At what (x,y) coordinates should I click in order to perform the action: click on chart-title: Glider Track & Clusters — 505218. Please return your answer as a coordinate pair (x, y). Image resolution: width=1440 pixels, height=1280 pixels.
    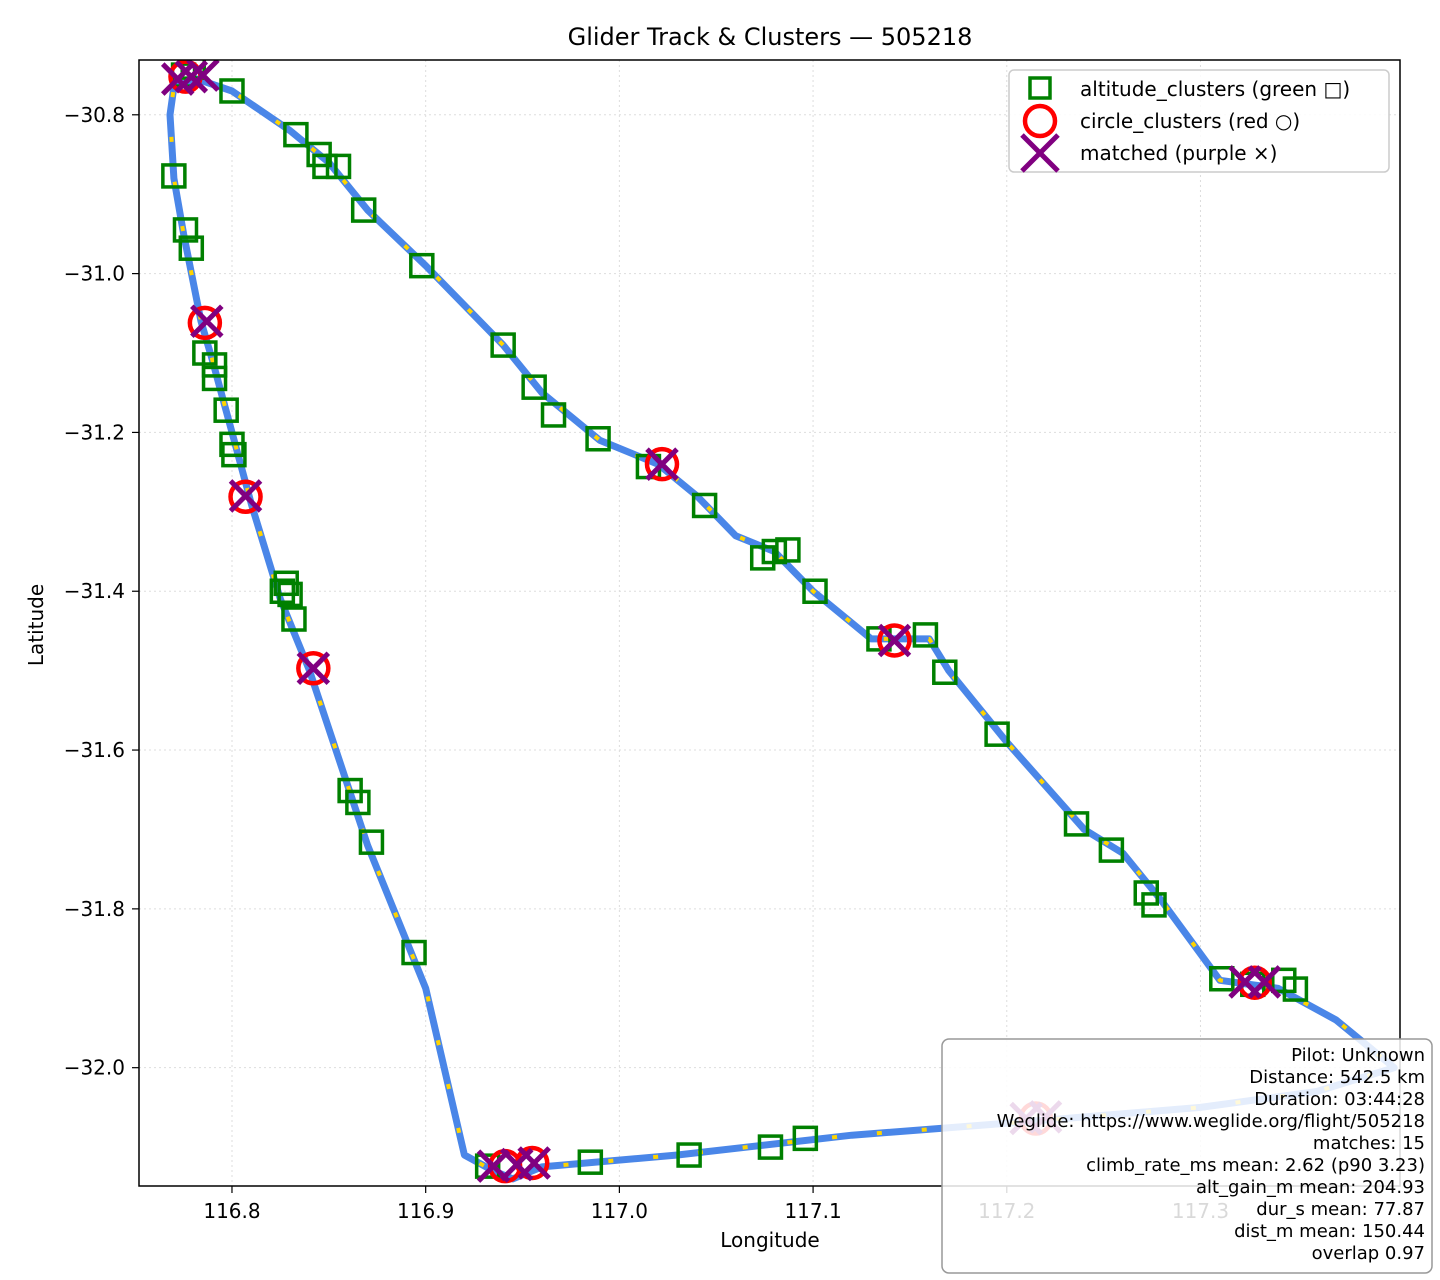
    Looking at the image, I should click on (770, 37).